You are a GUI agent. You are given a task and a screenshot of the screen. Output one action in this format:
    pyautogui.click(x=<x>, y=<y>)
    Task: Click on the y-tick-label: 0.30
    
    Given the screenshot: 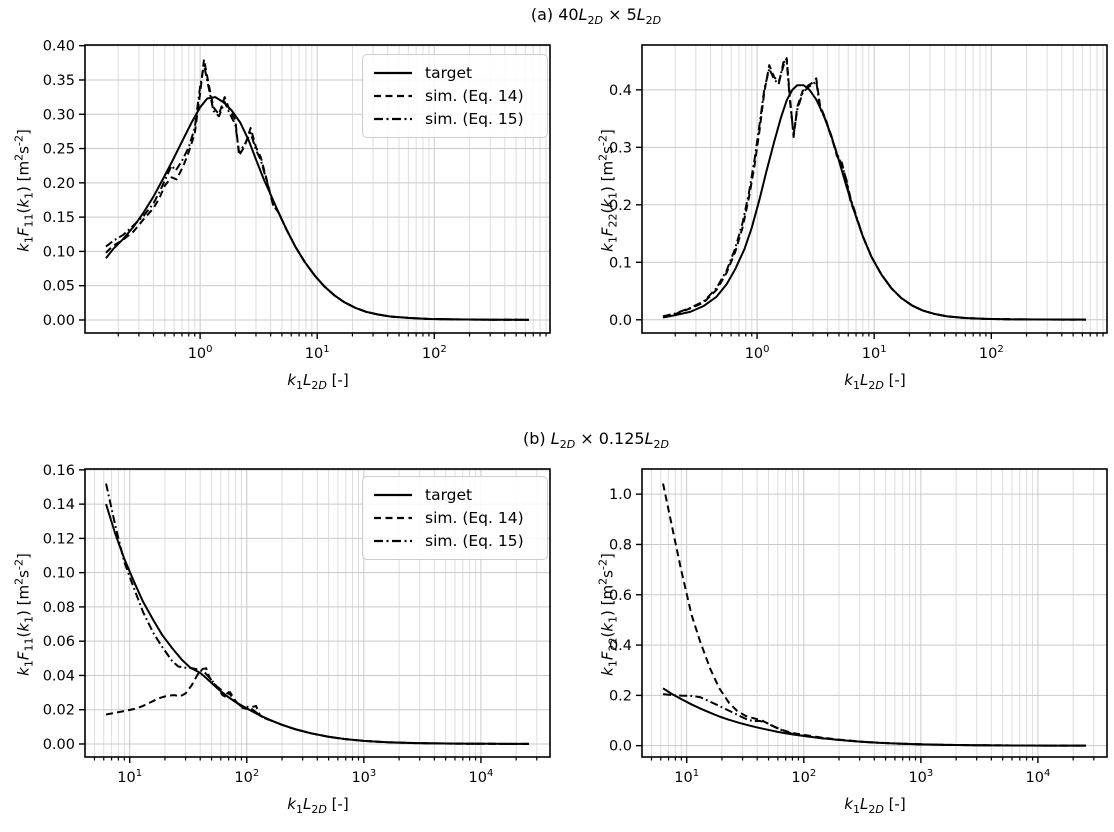 What is the action you would take?
    pyautogui.click(x=59, y=115)
    